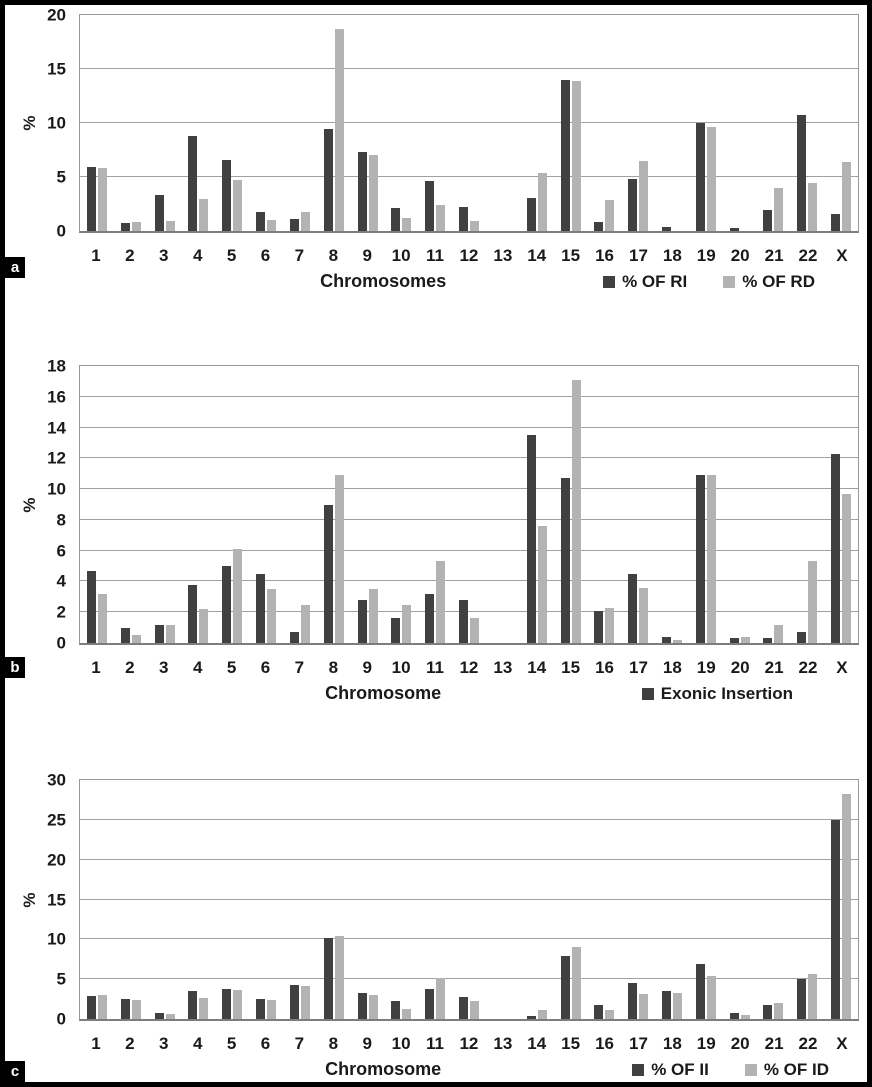  Describe the element at coordinates (15, 667) in the screenshot. I see `panel-label-b: b` at that location.